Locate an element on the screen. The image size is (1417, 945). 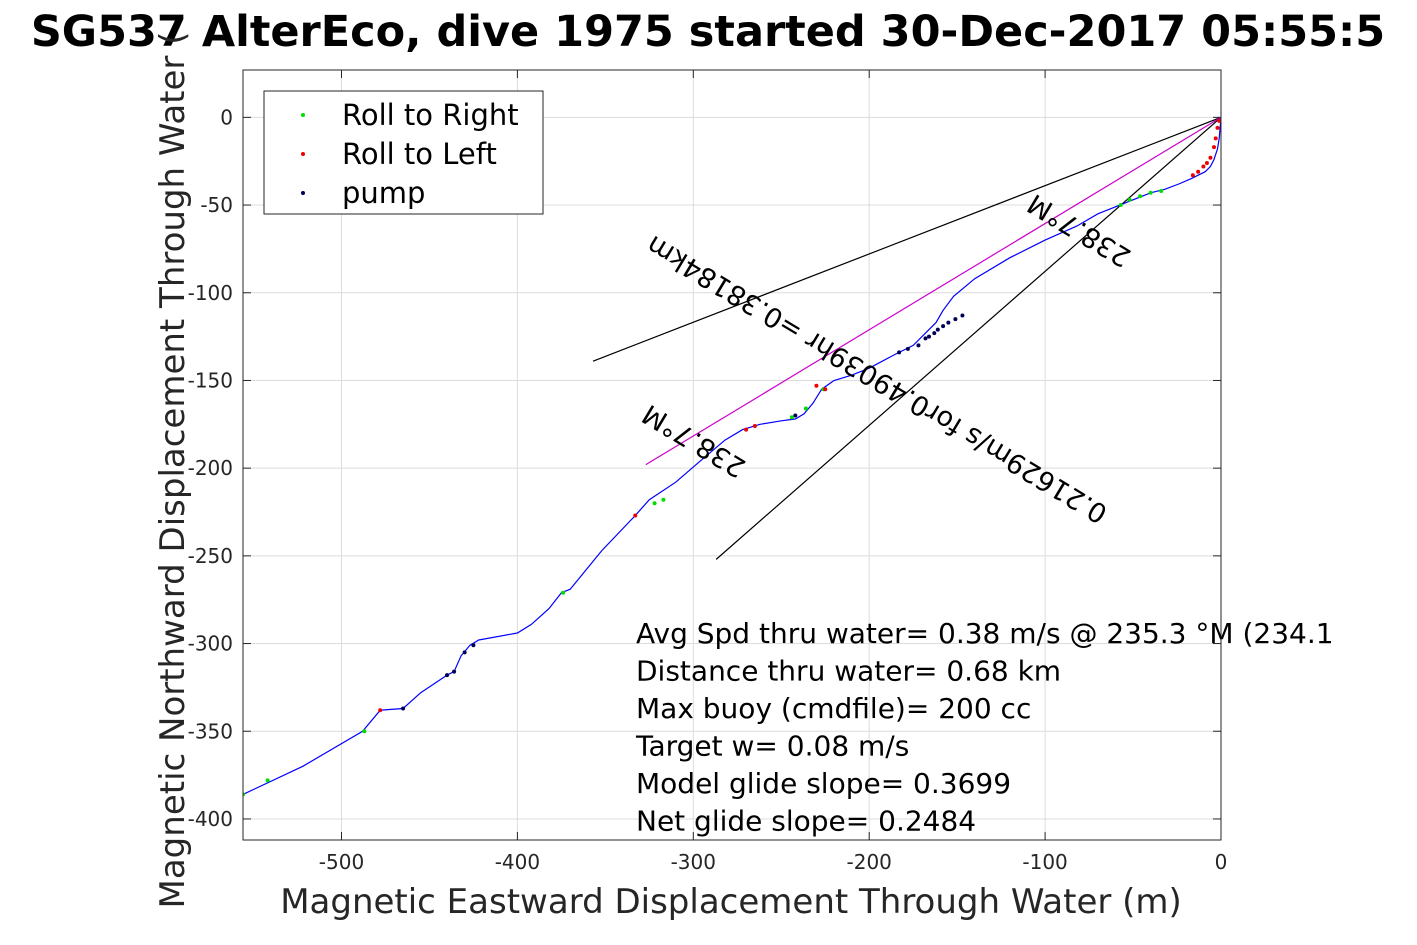
y-tick-label: -350 is located at coordinates (210, 731).